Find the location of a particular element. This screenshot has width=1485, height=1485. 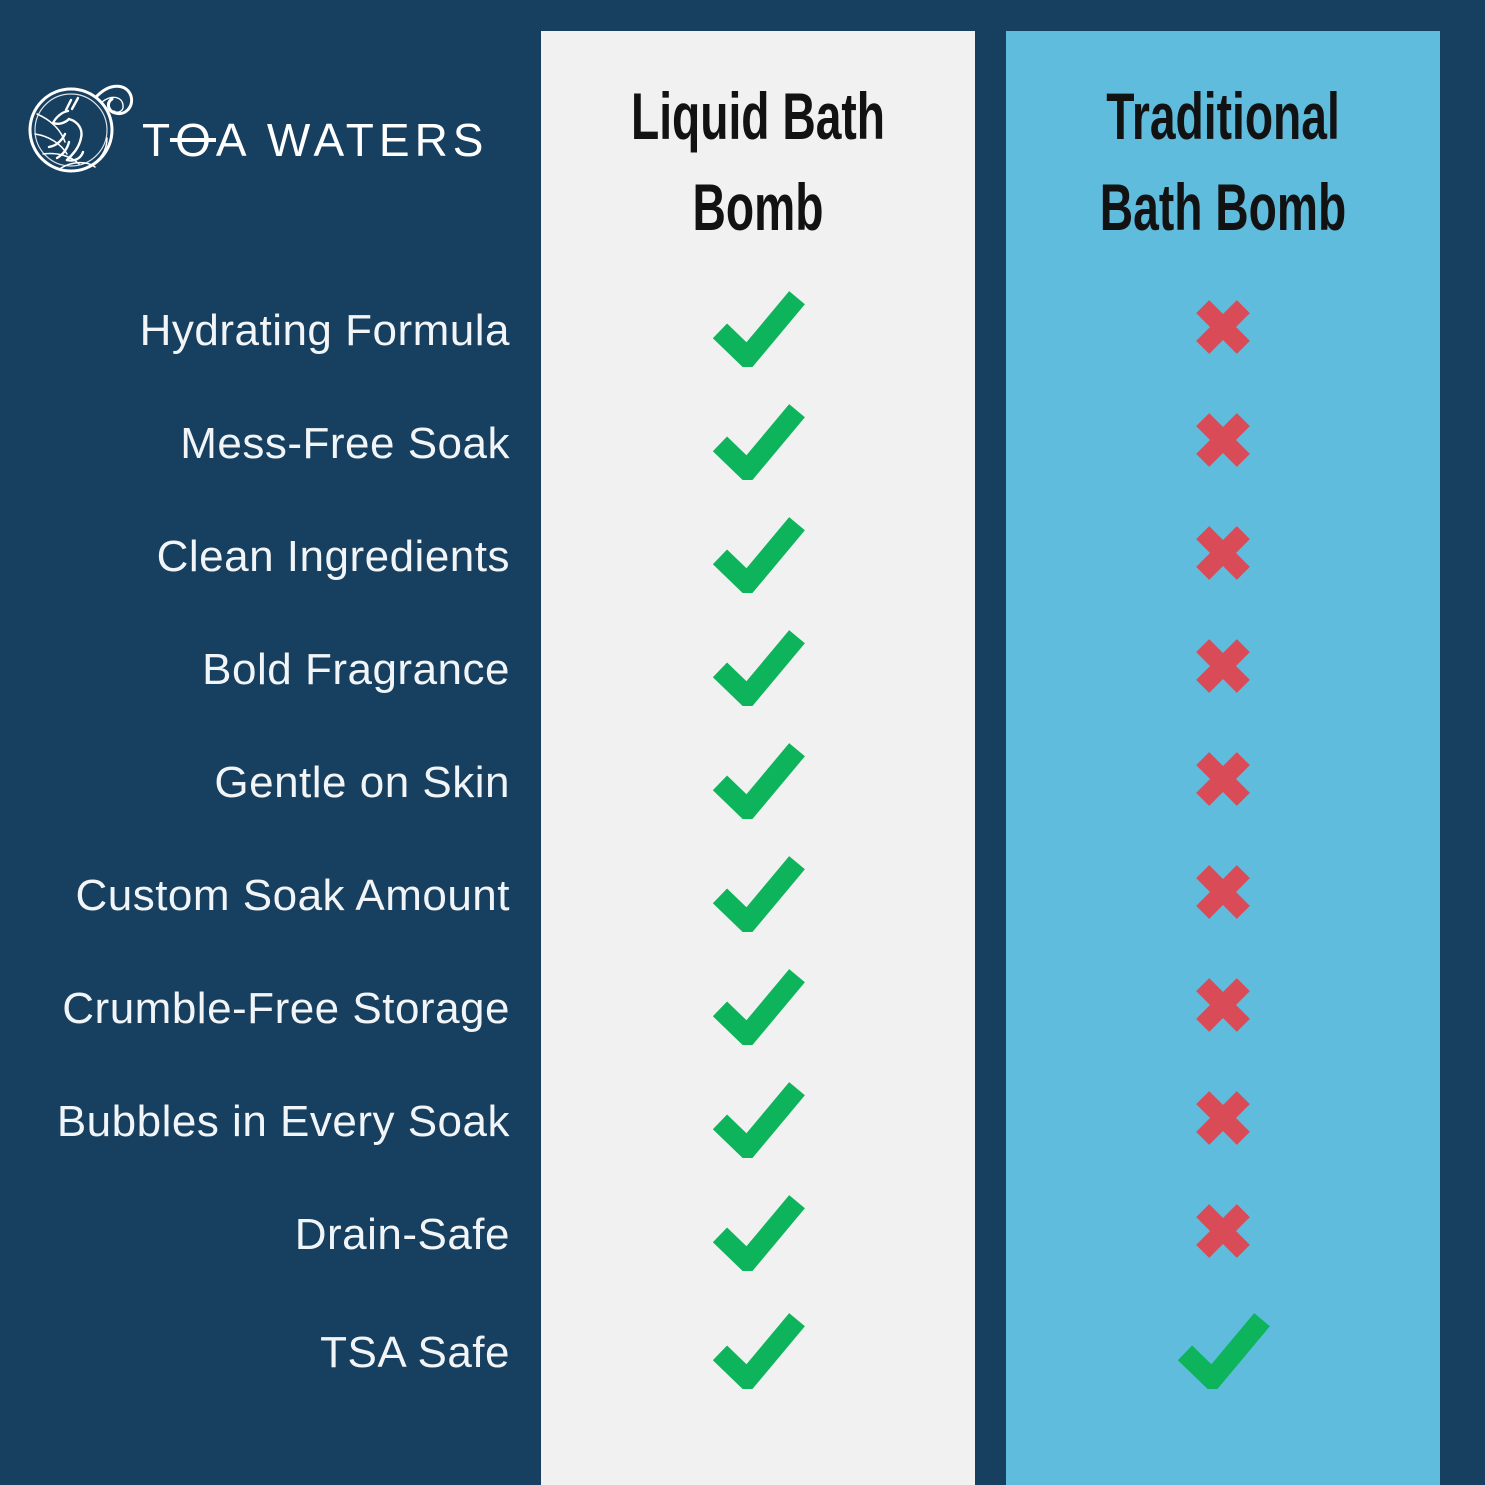

brand-name: TOA WATERS is located at coordinates (341, 140).